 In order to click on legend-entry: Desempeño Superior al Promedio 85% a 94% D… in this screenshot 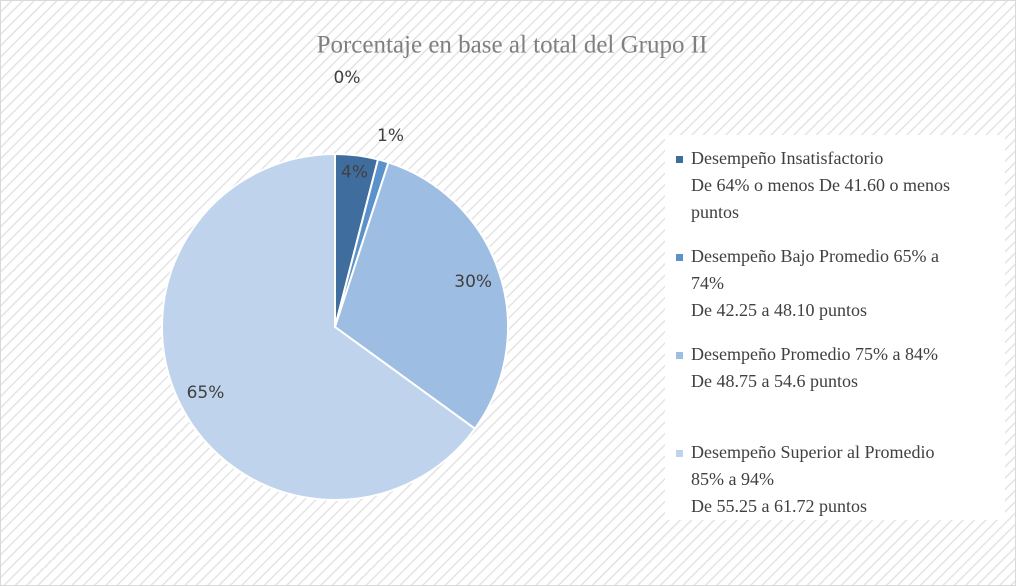, I will do `click(812, 479)`.